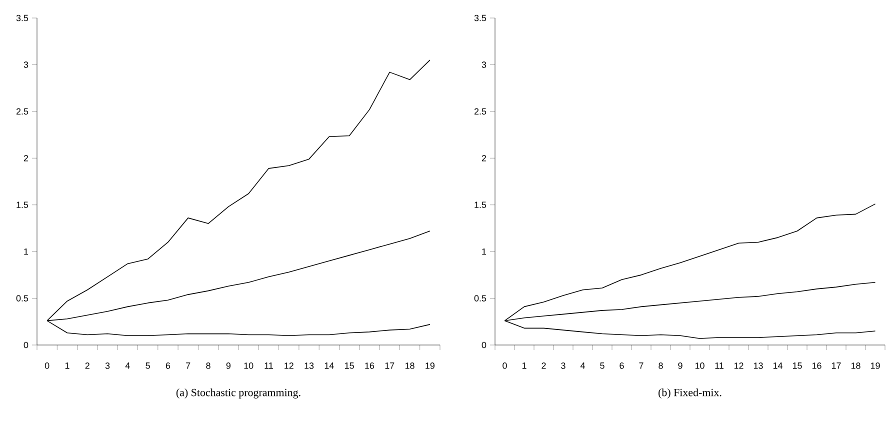 The height and width of the screenshot is (428, 892). Describe the element at coordinates (238, 393) in the screenshot. I see `text: (a) Stochastic programming.` at that location.